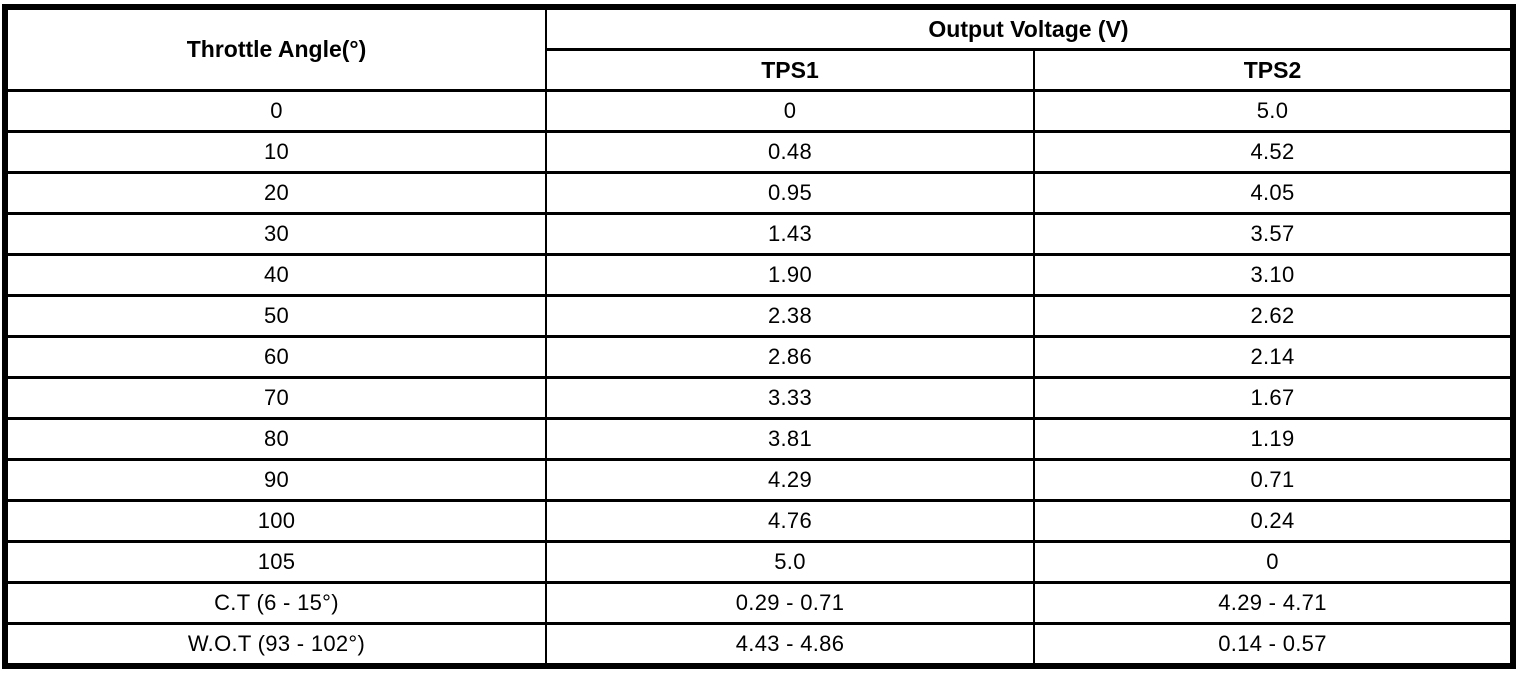  I want to click on column-header-tps1: TPS1, so click(790, 70).